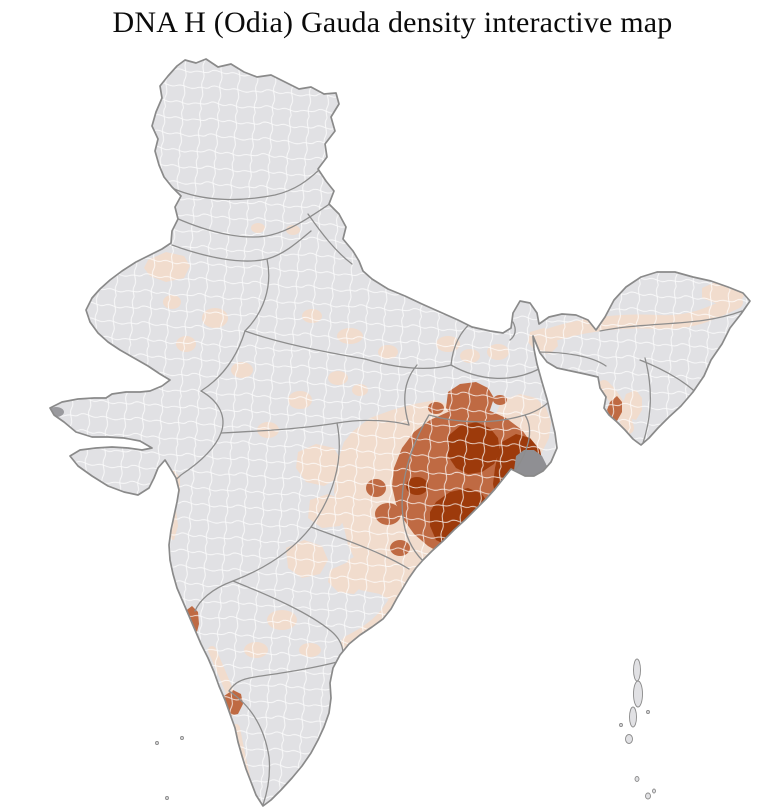  What do you see at coordinates (637, 729) in the screenshot?
I see `andaman-nicobar-islands` at bounding box center [637, 729].